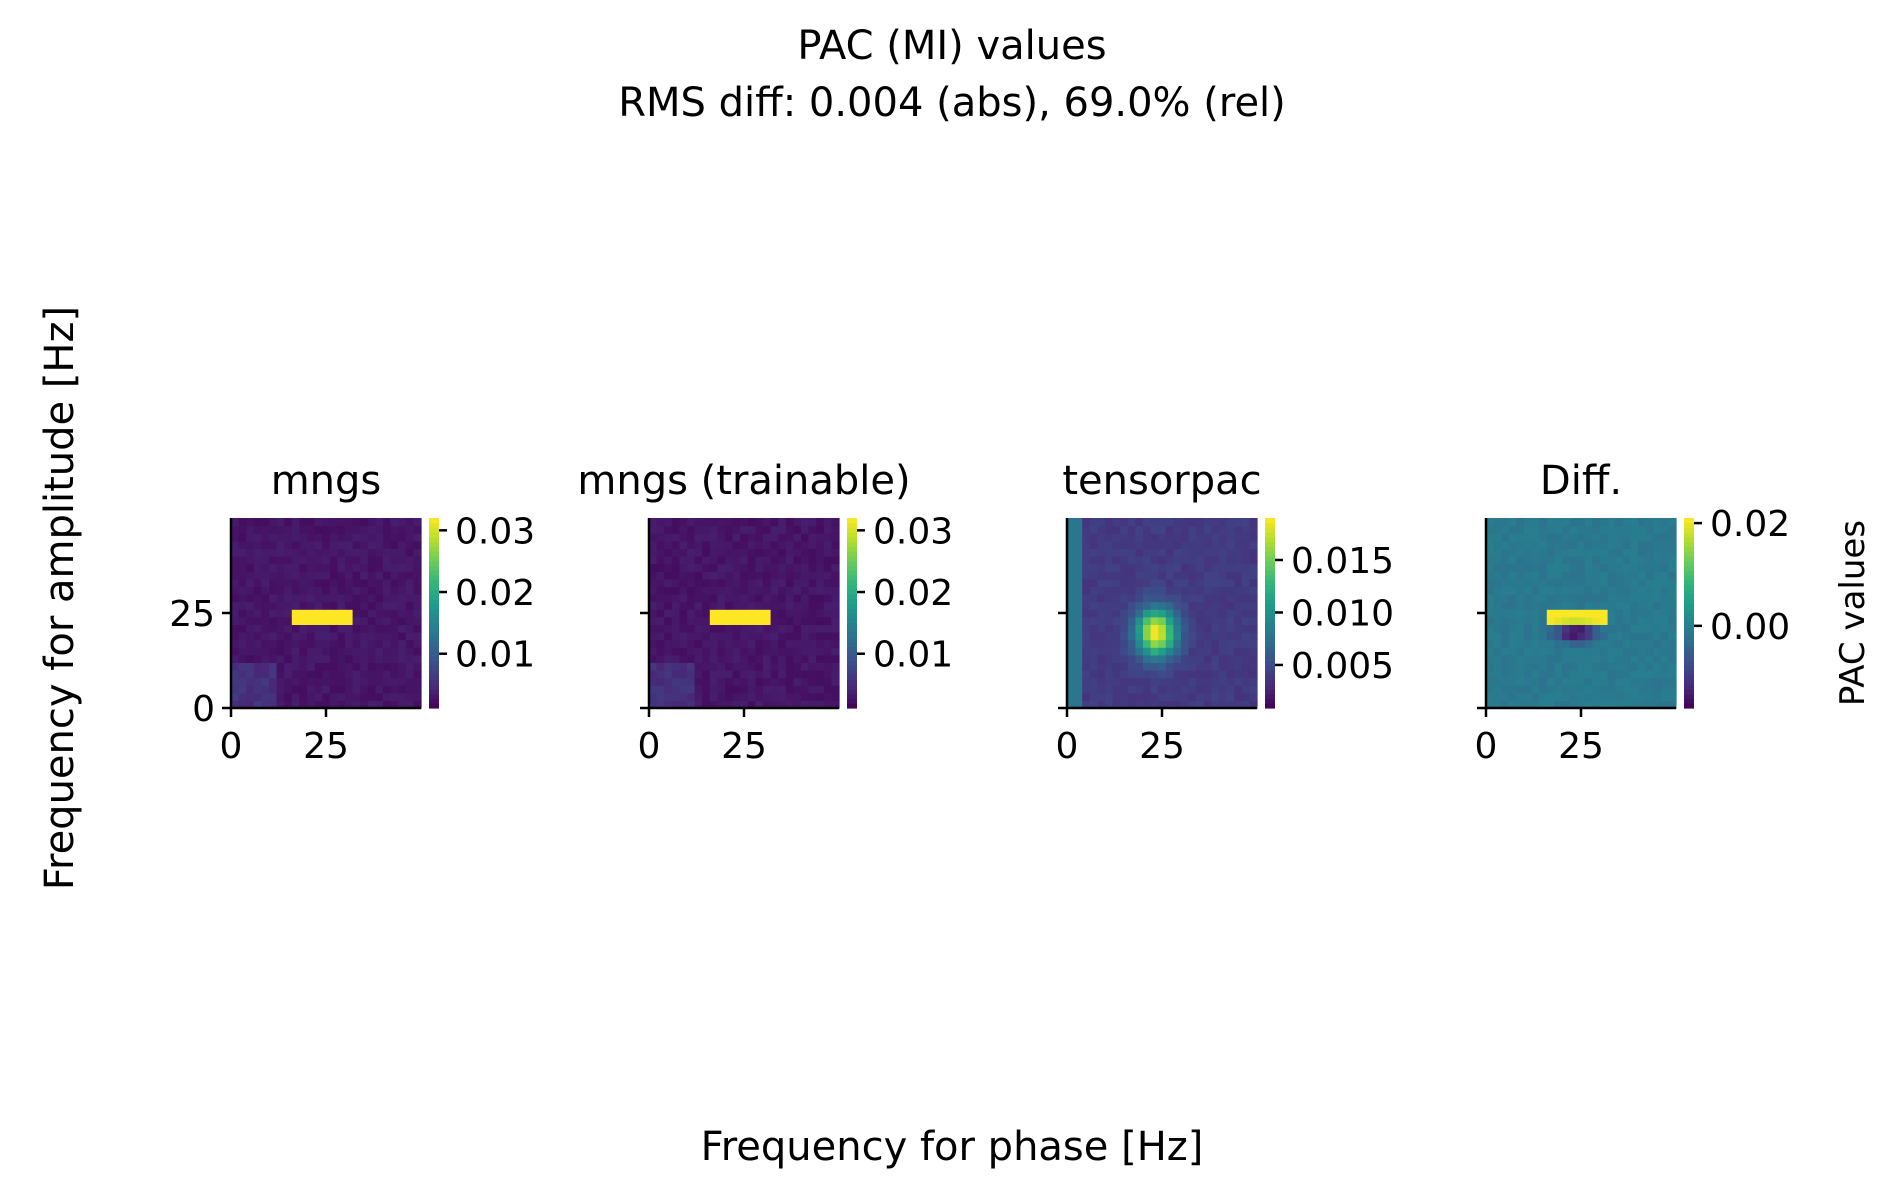 The image size is (1889, 1181). What do you see at coordinates (913, 531) in the screenshot?
I see `colorbar-tick-label: 0.03` at bounding box center [913, 531].